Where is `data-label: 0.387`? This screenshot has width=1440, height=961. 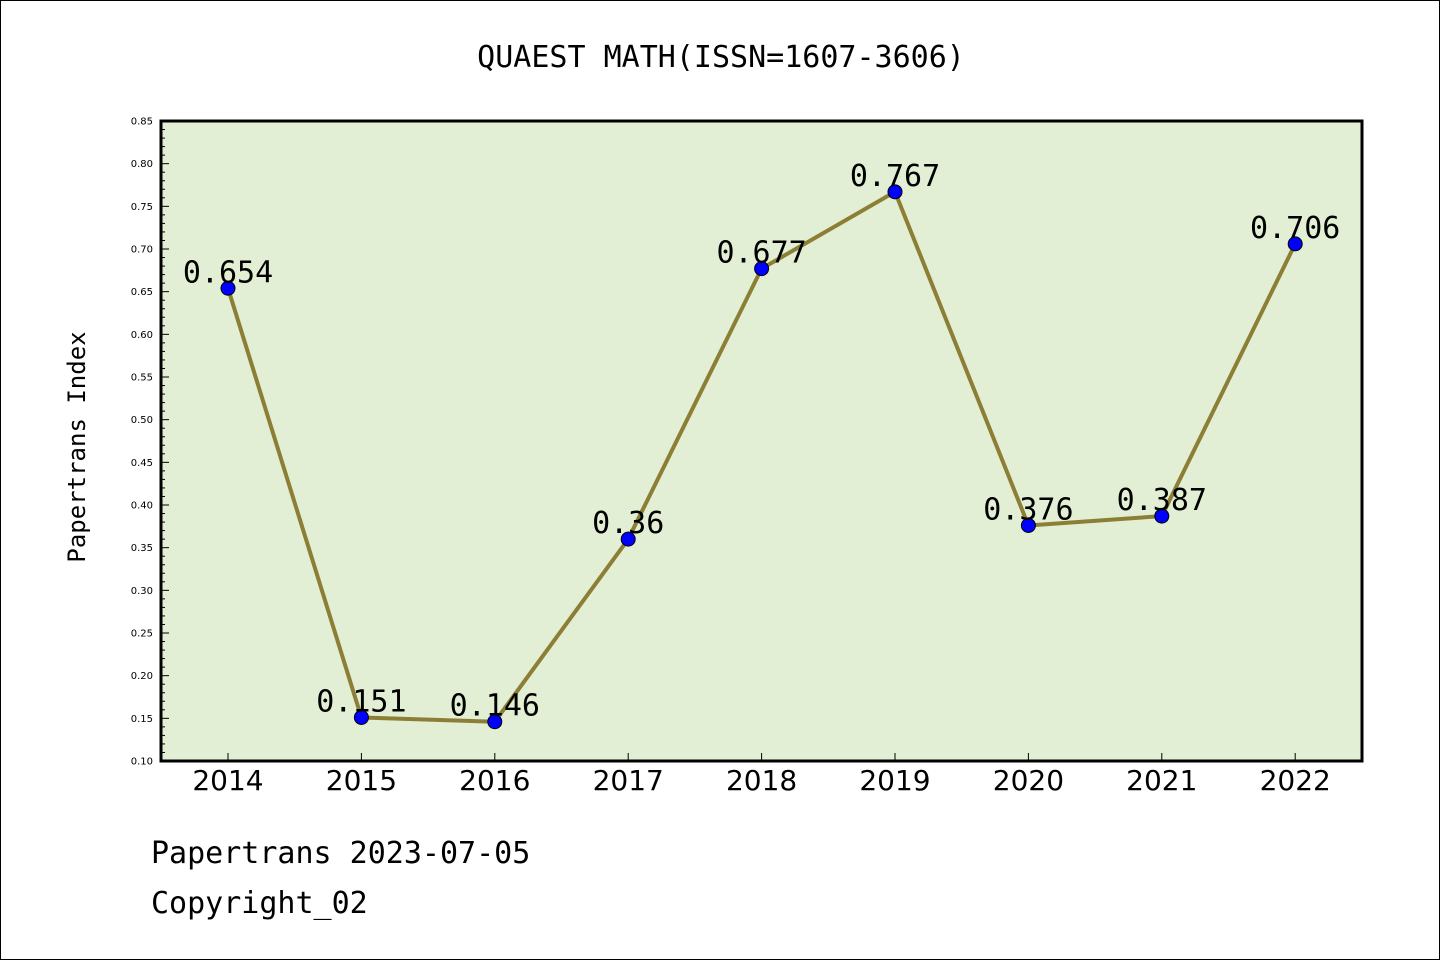
data-label: 0.387 is located at coordinates (1162, 500).